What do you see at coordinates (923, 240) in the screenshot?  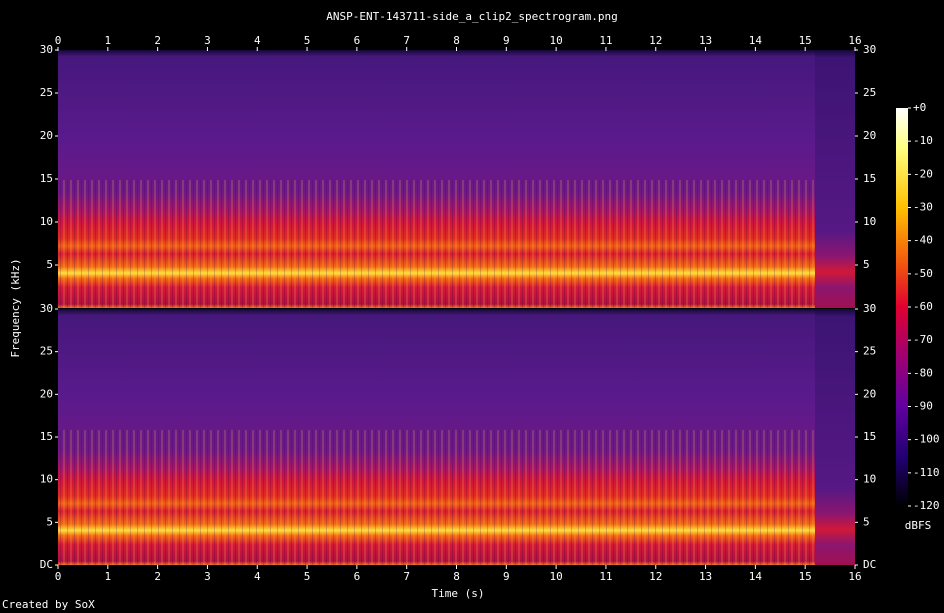 I see `colorbar-tick-label: -40` at bounding box center [923, 240].